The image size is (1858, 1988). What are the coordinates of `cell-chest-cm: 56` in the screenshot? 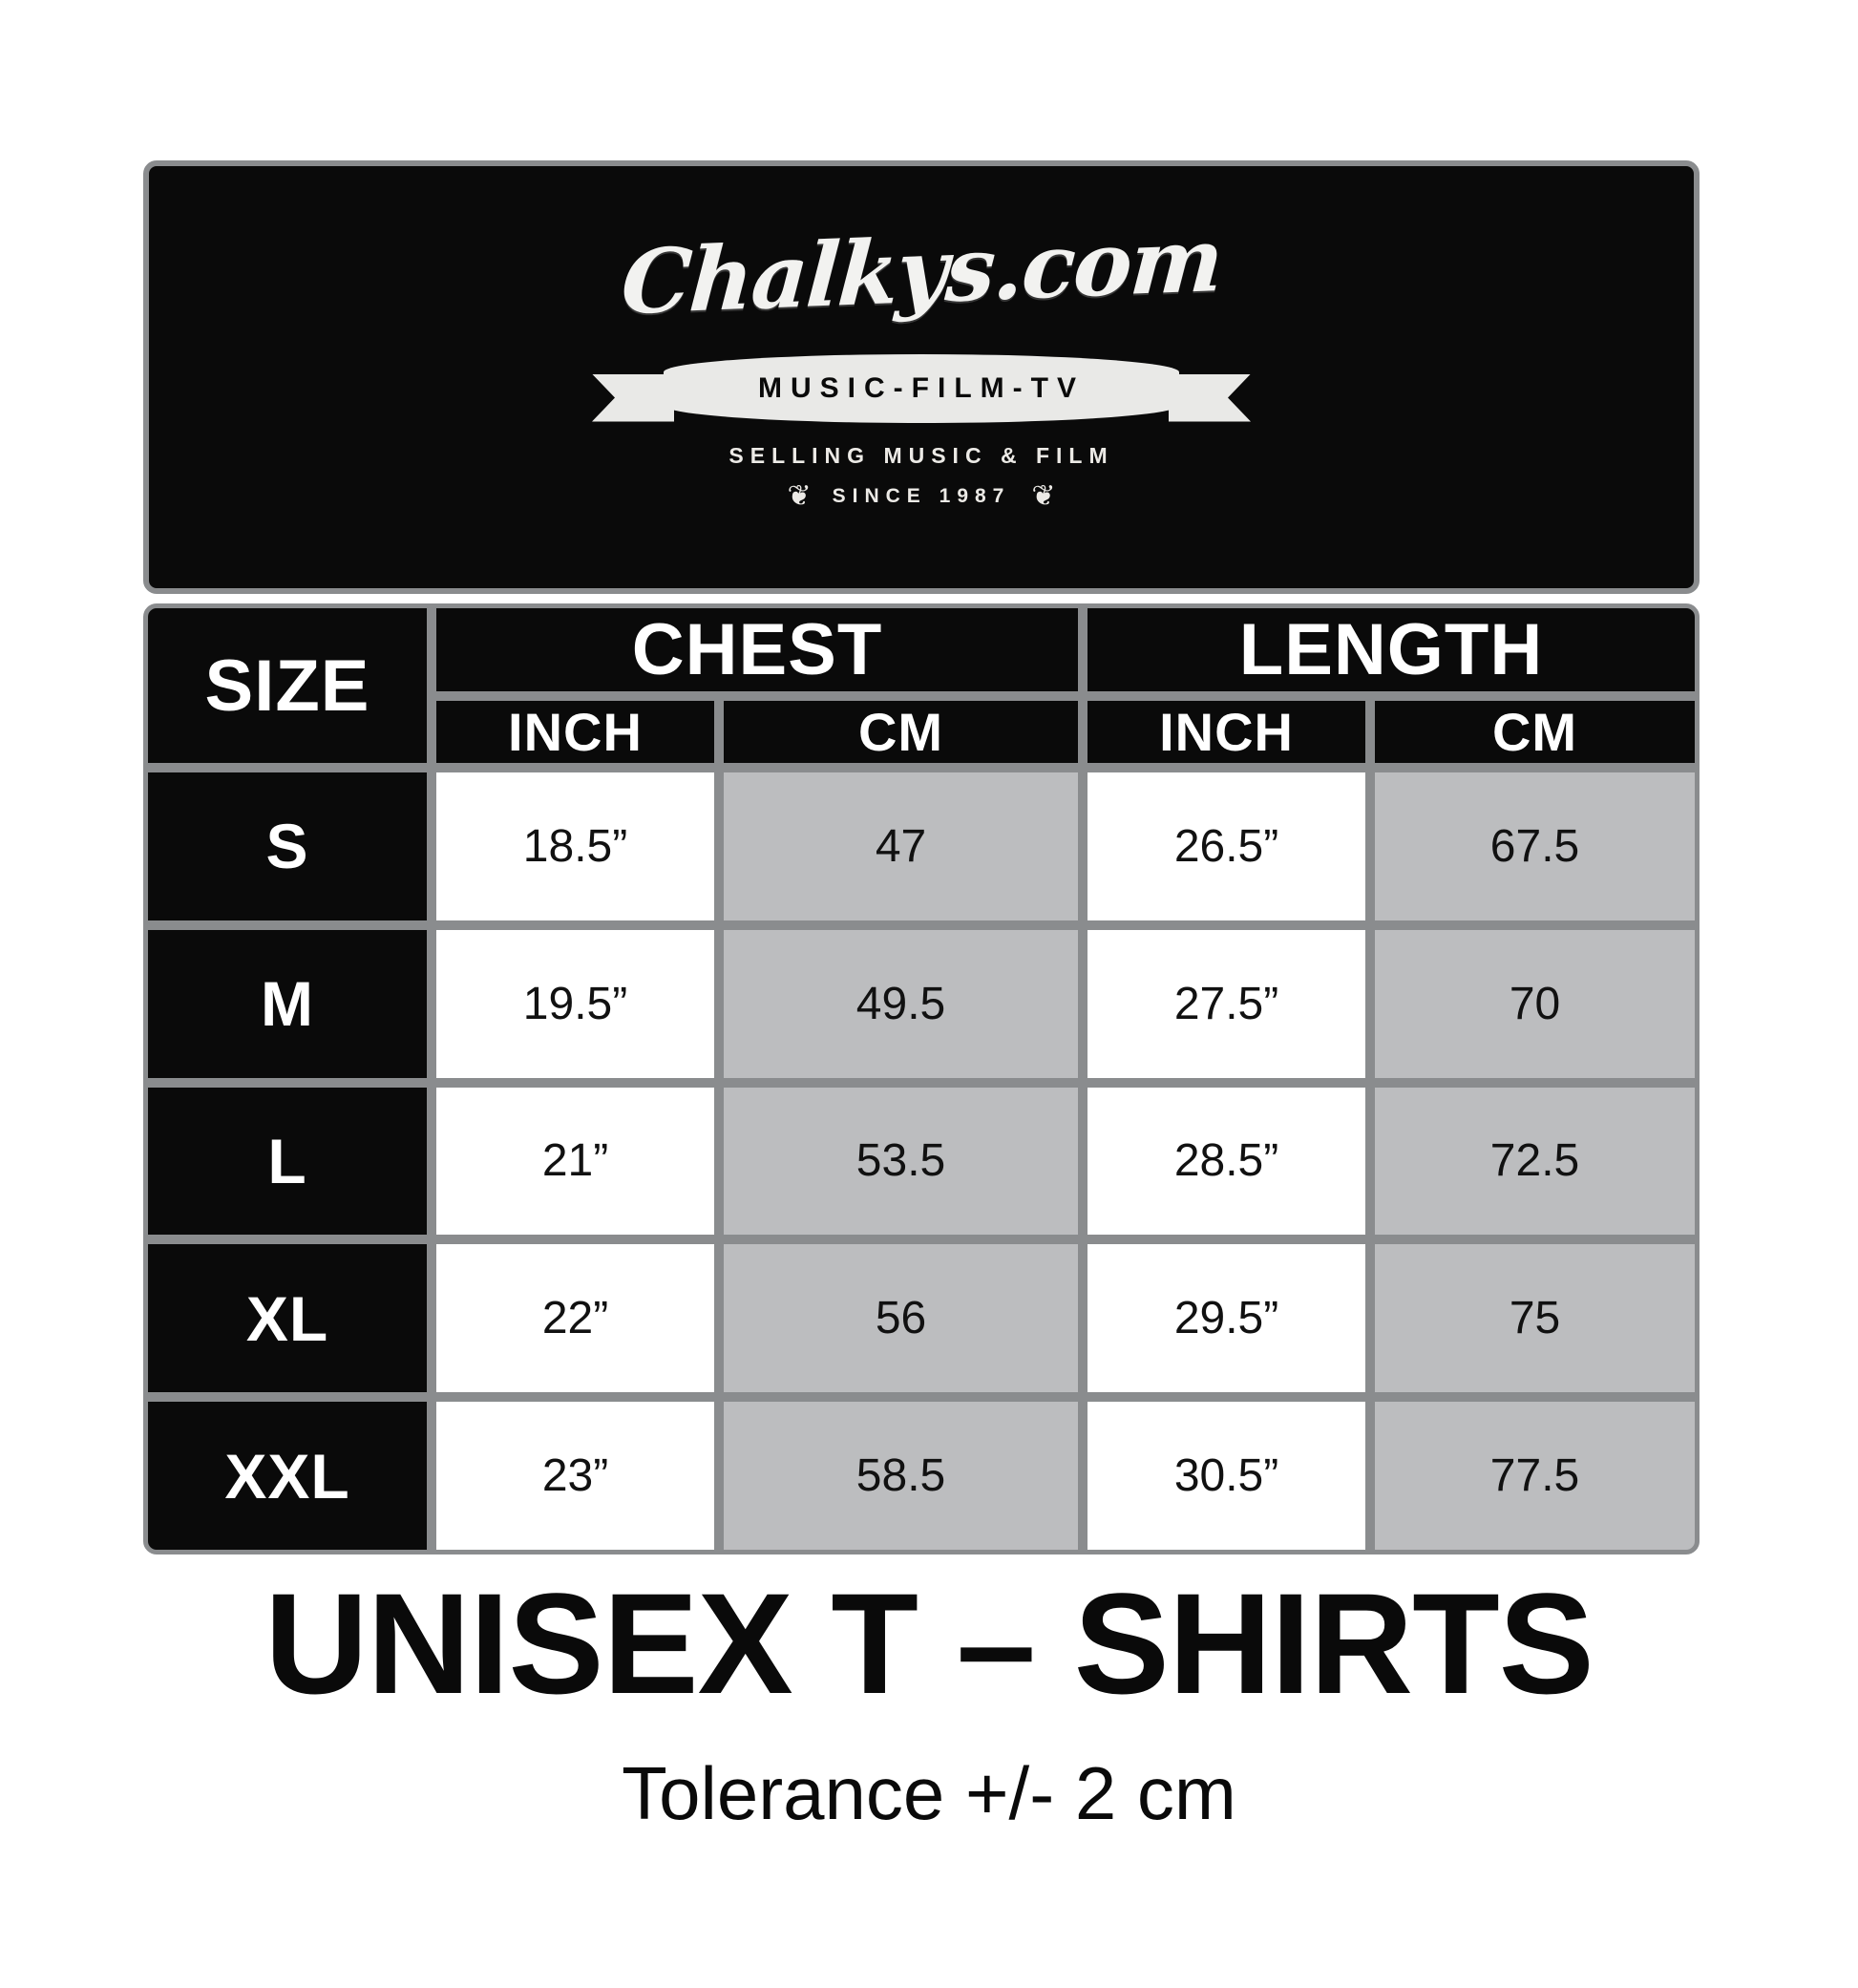 It's located at (901, 1318).